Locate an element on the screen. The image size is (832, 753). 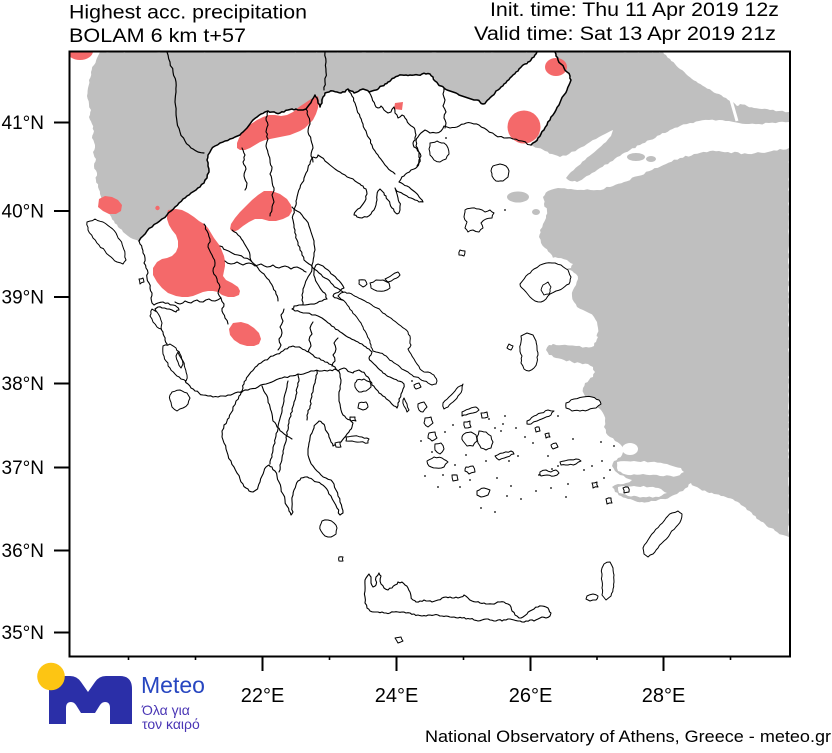
svg-text: Meteo is located at coordinates (173, 685).